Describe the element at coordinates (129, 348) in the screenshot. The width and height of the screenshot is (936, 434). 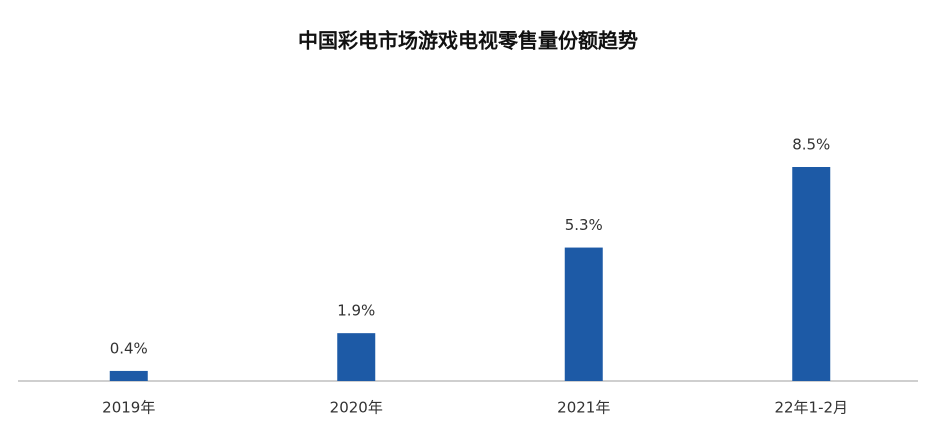
I see `value-label: 0.4%` at that location.